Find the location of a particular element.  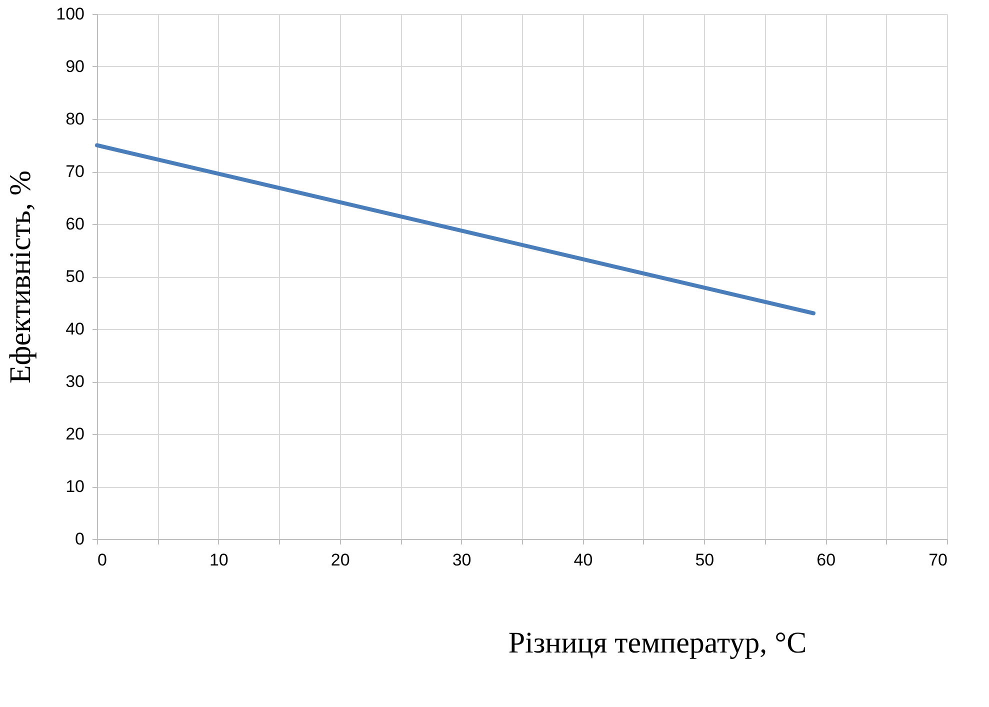

y-tick-label: 70 is located at coordinates (75, 171).